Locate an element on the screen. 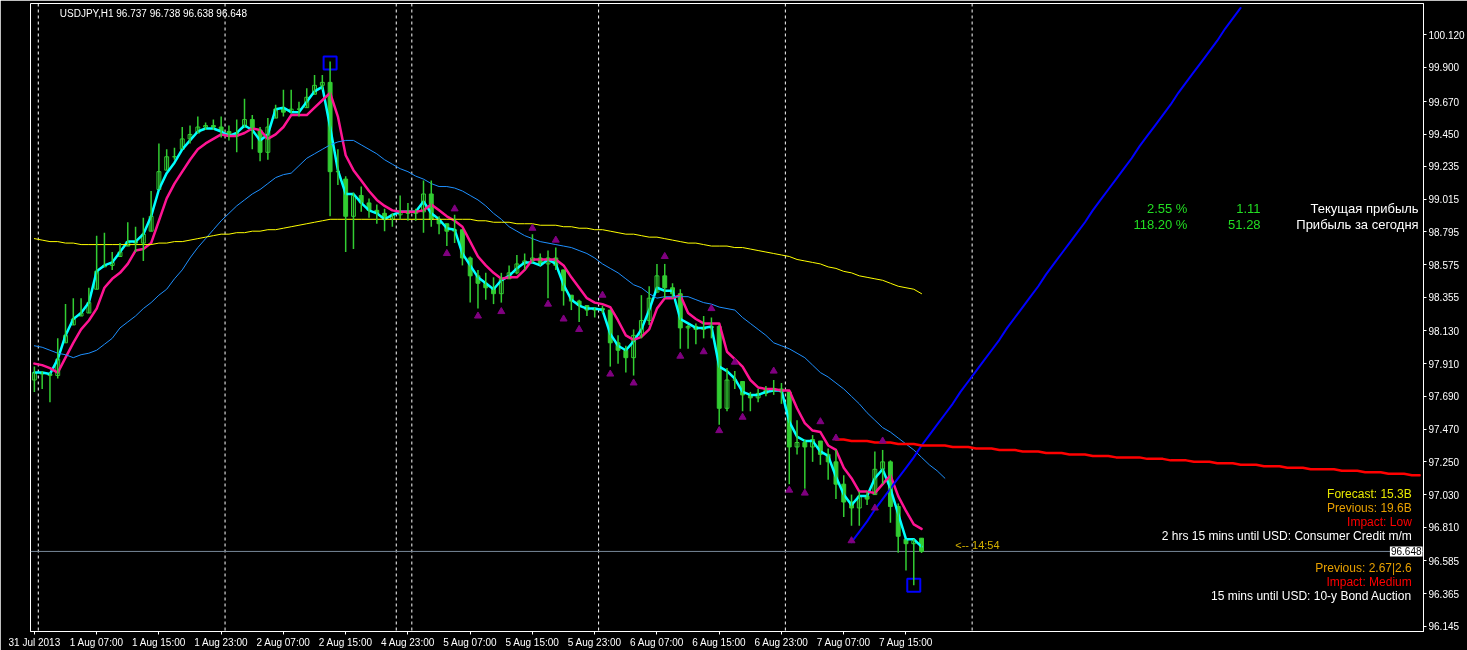 Image resolution: width=1467 pixels, height=650 pixels. y-tick-label: 97.030 is located at coordinates (1444, 495).